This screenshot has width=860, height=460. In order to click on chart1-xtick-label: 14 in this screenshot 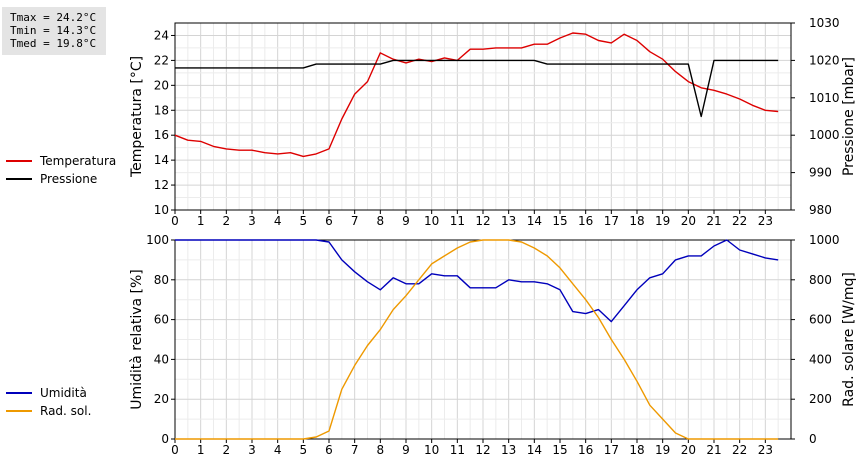, I will do `click(534, 221)`.